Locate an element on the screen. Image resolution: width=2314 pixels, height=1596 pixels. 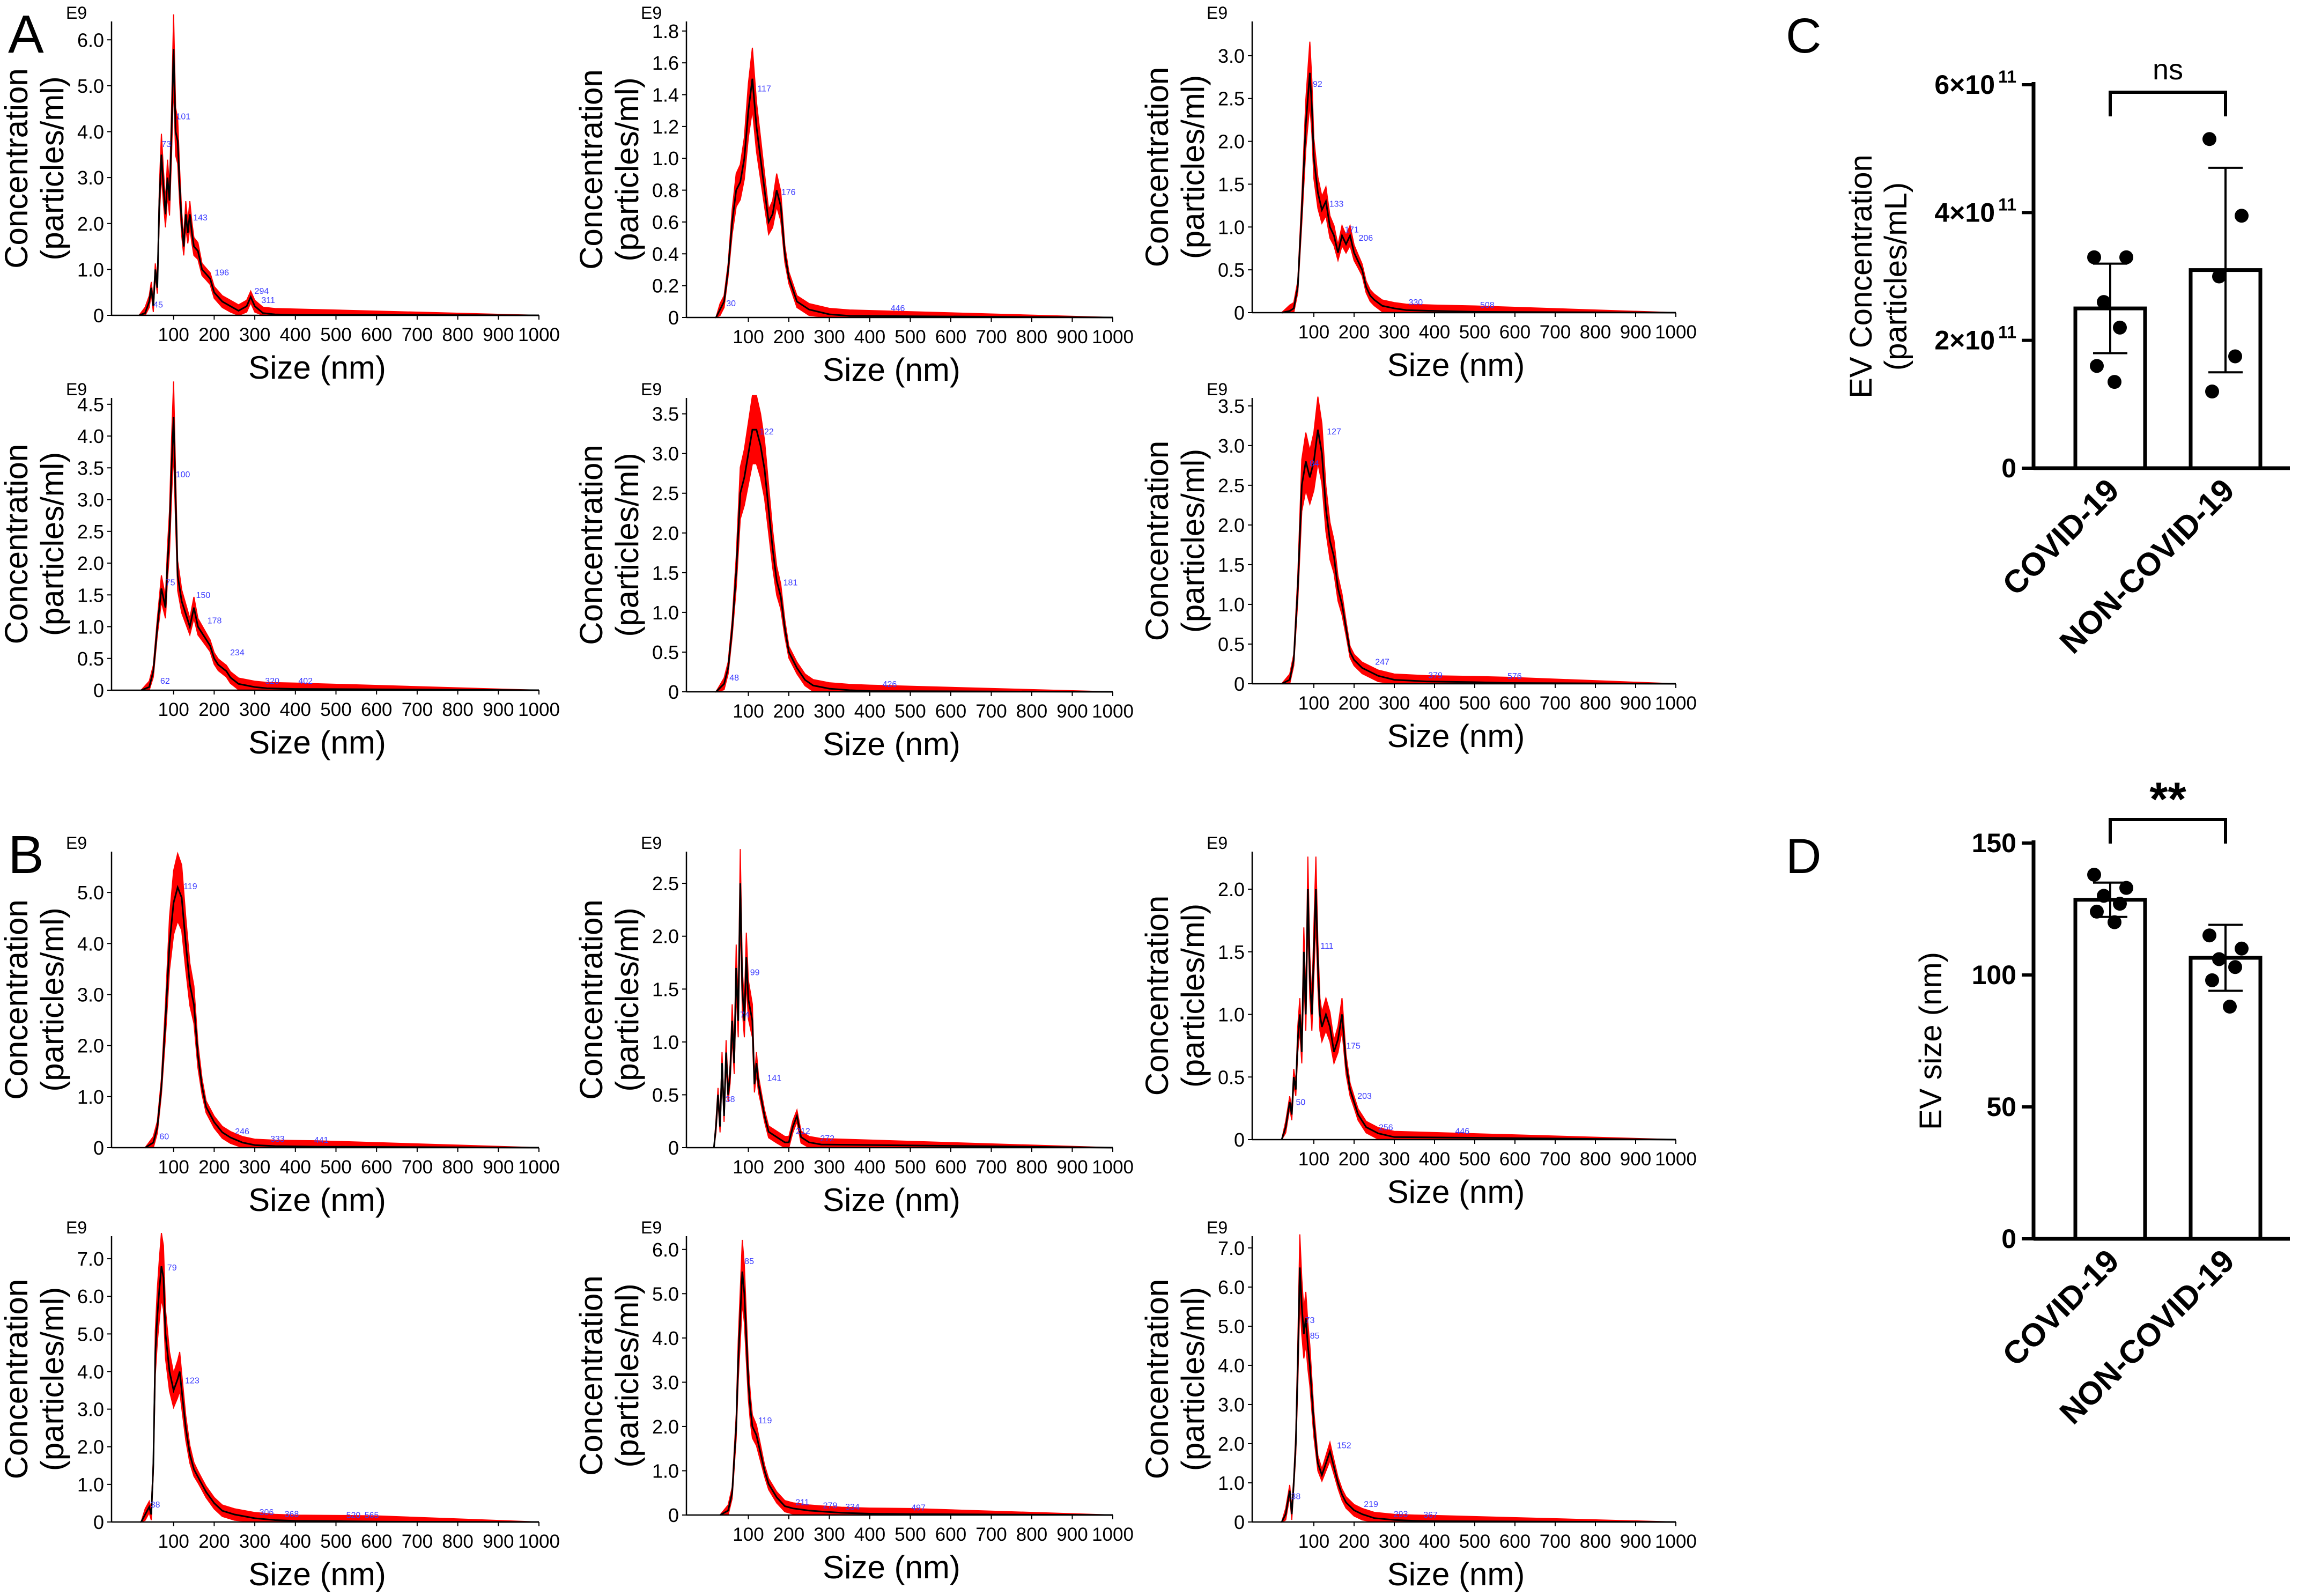
peak-label: 279 is located at coordinates (831, 1505).